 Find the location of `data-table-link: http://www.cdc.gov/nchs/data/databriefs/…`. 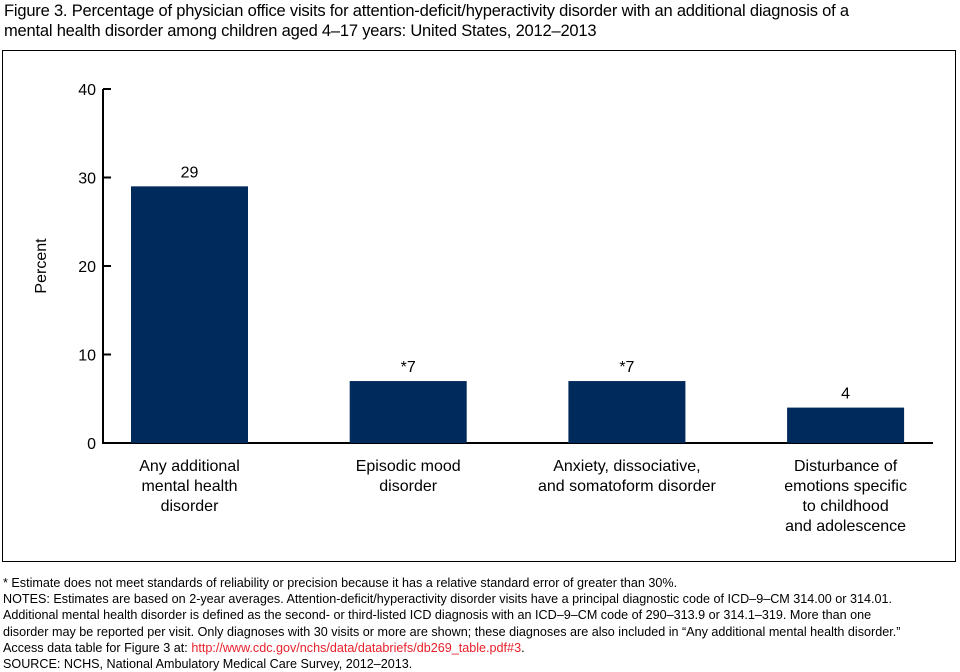

data-table-link: http://www.cdc.gov/nchs/data/databriefs/… is located at coordinates (356, 647).